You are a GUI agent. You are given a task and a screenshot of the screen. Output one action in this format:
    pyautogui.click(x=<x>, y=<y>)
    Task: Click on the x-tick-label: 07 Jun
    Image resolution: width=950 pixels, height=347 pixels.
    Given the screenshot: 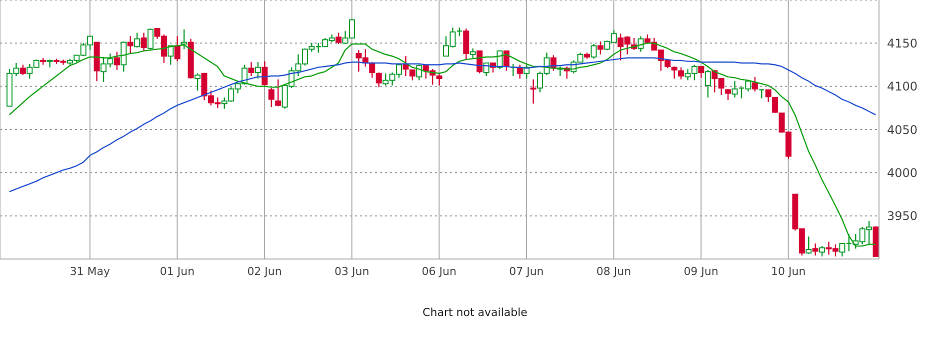 What is the action you would take?
    pyautogui.click(x=526, y=271)
    